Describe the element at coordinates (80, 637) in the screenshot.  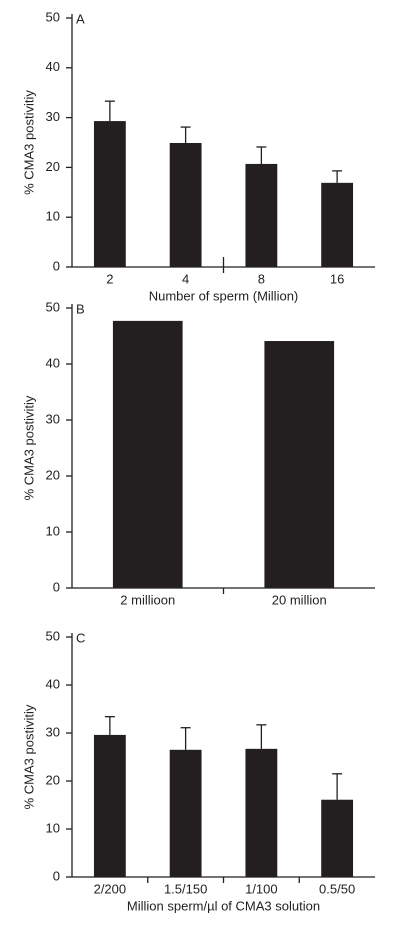
I see `panel-label: C` at that location.